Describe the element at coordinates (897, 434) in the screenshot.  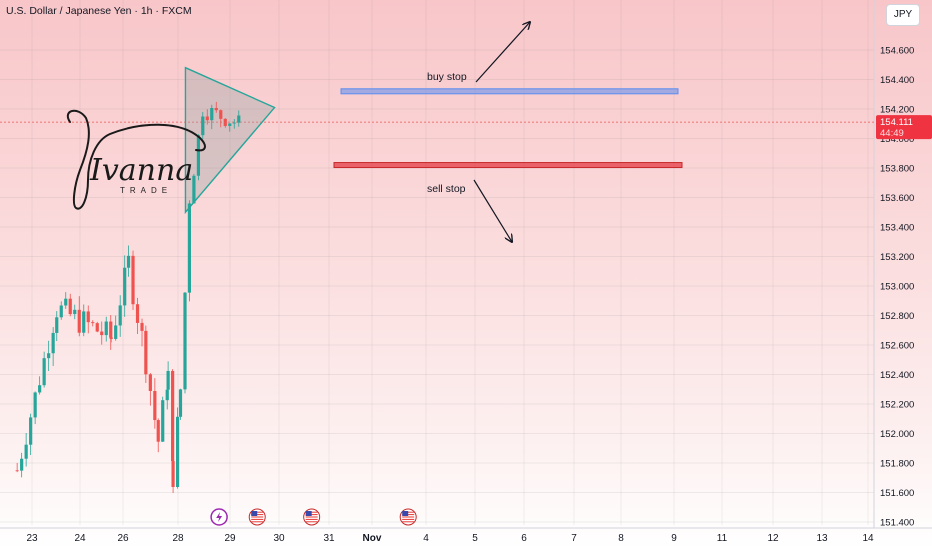
I see `y-tick-label: 152.000` at that location.